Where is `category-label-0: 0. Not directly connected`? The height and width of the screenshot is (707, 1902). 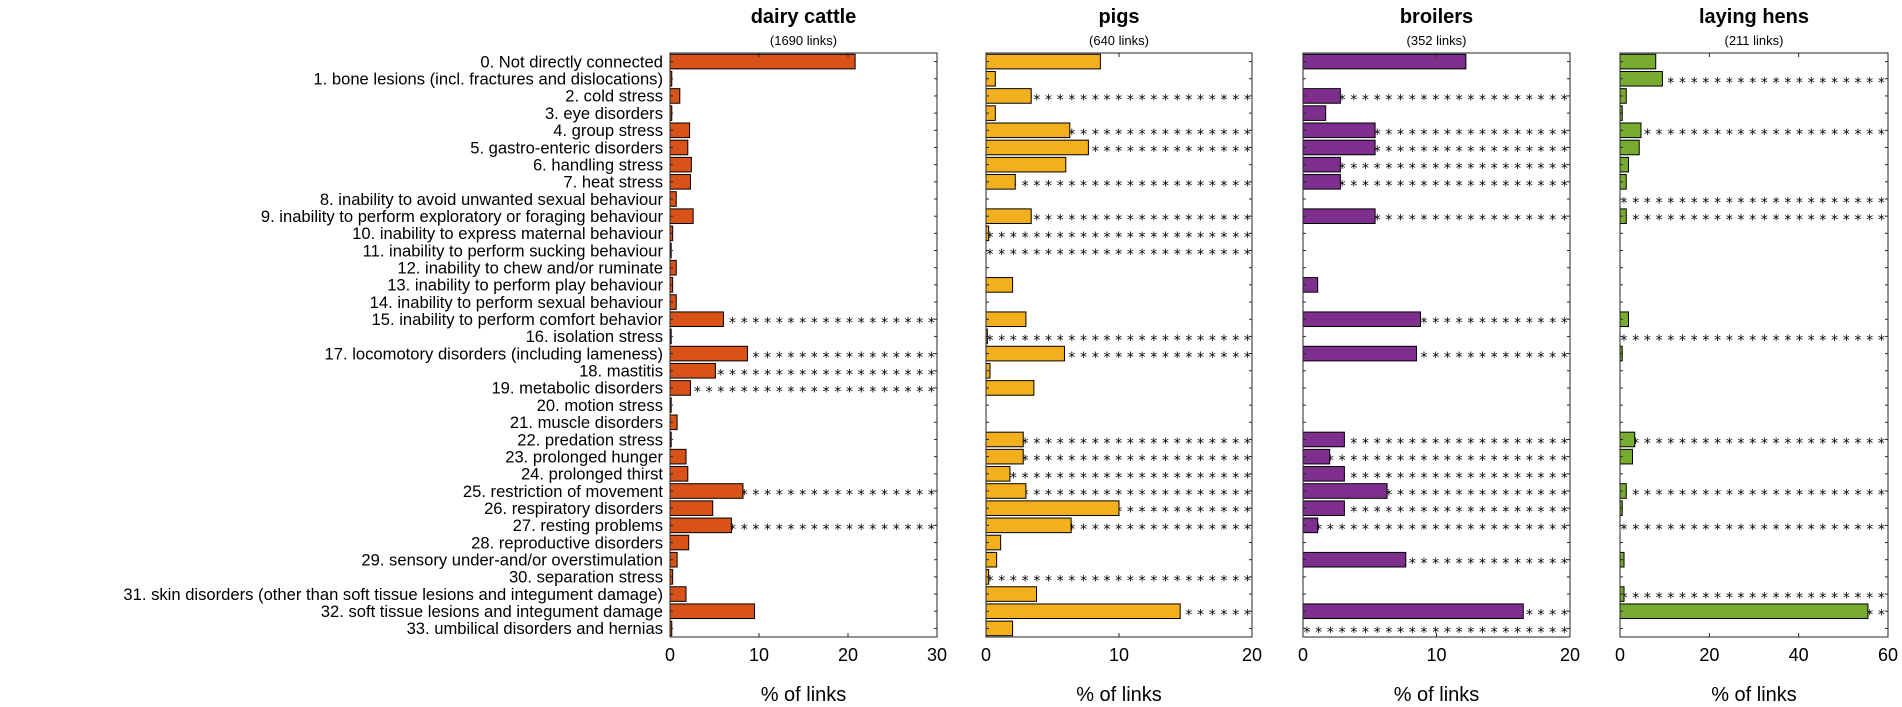
category-label-0: 0. Not directly connected is located at coordinates (571, 61).